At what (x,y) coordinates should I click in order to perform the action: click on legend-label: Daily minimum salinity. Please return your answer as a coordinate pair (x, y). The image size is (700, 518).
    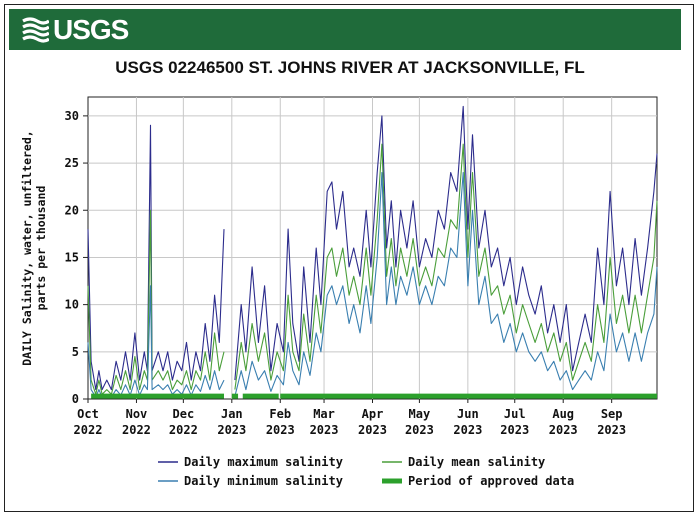
    Looking at the image, I should click on (263, 481).